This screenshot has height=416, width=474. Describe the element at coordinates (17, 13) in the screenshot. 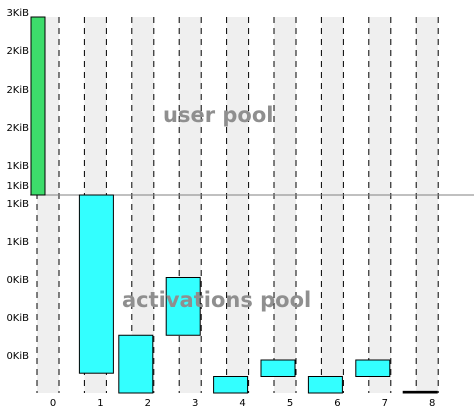

I see `y-tick-label: 3KiB` at that location.